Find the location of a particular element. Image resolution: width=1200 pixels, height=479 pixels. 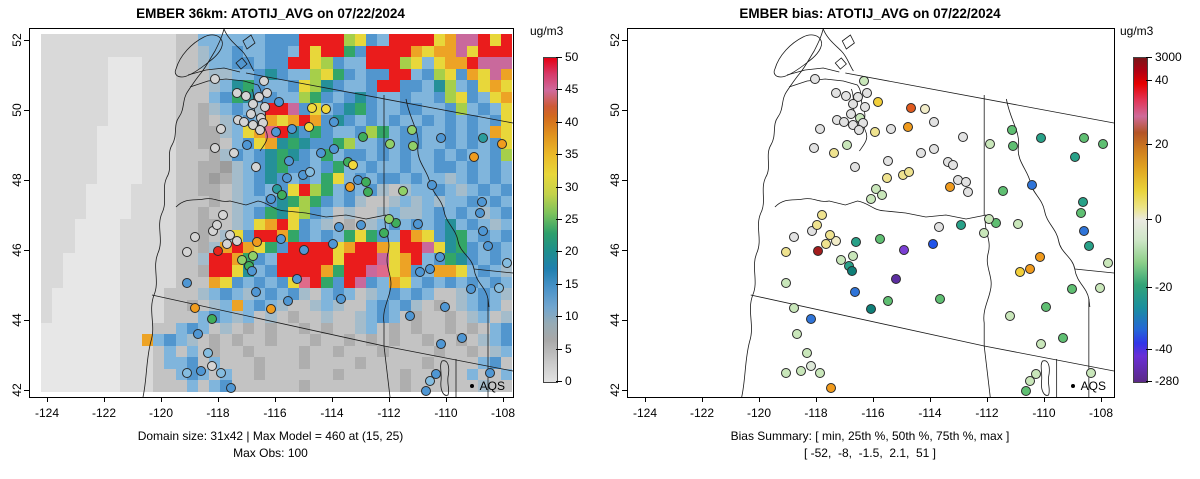

y-tick-label: 52 is located at coordinates (17, 40).